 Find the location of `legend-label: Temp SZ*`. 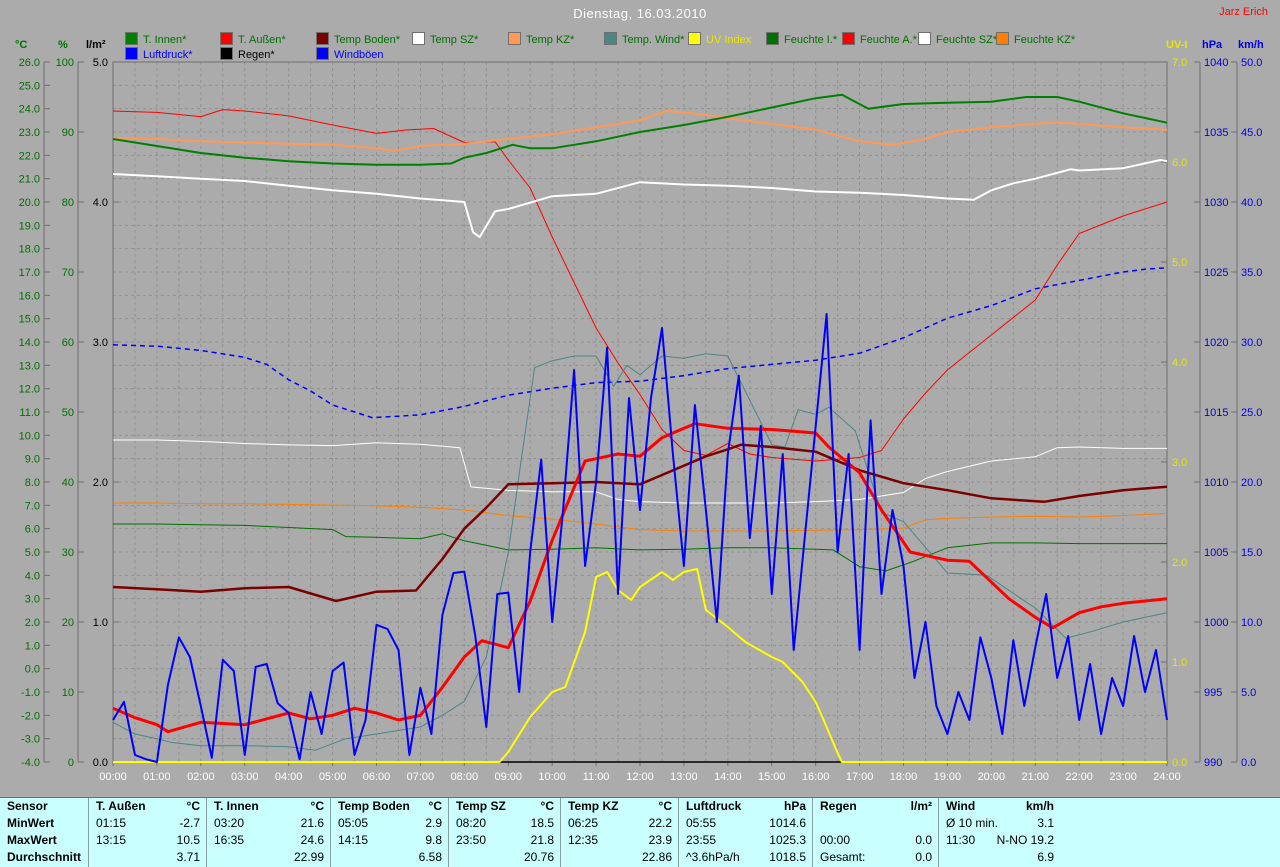

legend-label: Temp SZ* is located at coordinates (454, 40).